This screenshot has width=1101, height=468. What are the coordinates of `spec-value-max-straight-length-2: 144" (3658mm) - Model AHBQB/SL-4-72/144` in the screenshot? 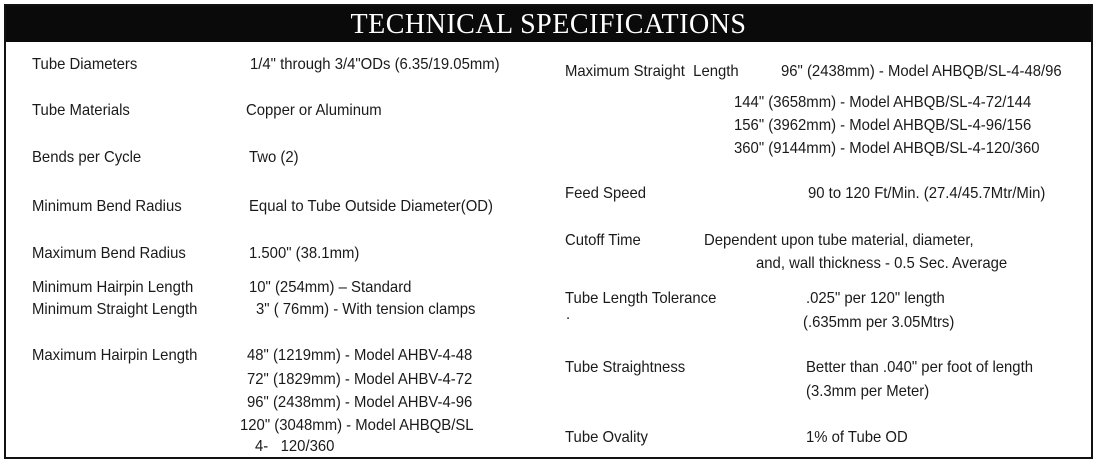 It's located at (883, 102).